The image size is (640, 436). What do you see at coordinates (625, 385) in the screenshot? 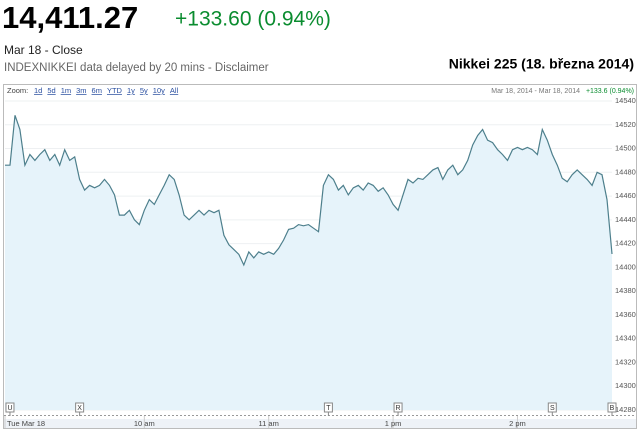
I see `y-tick-label: 14300` at bounding box center [625, 385].